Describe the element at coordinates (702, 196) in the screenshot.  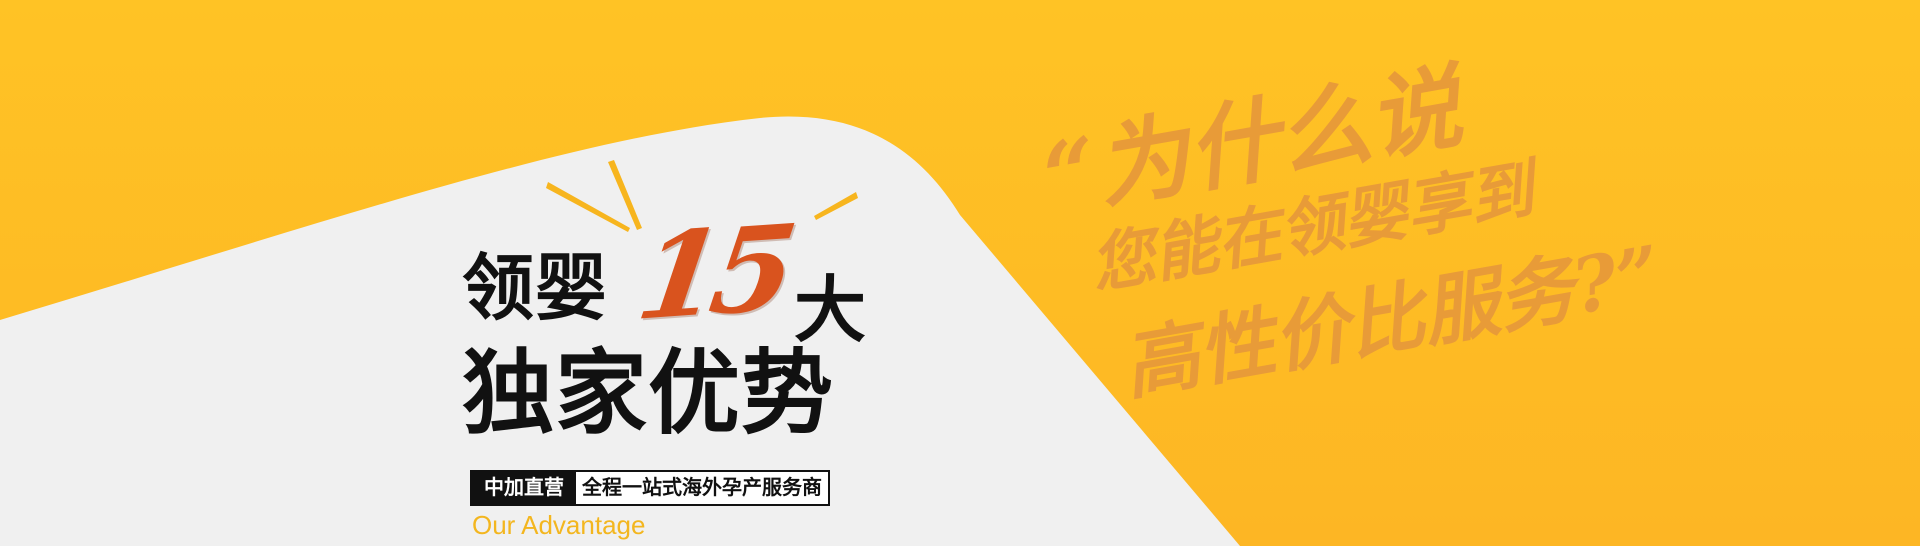
I see `burst-lines-icon` at that location.